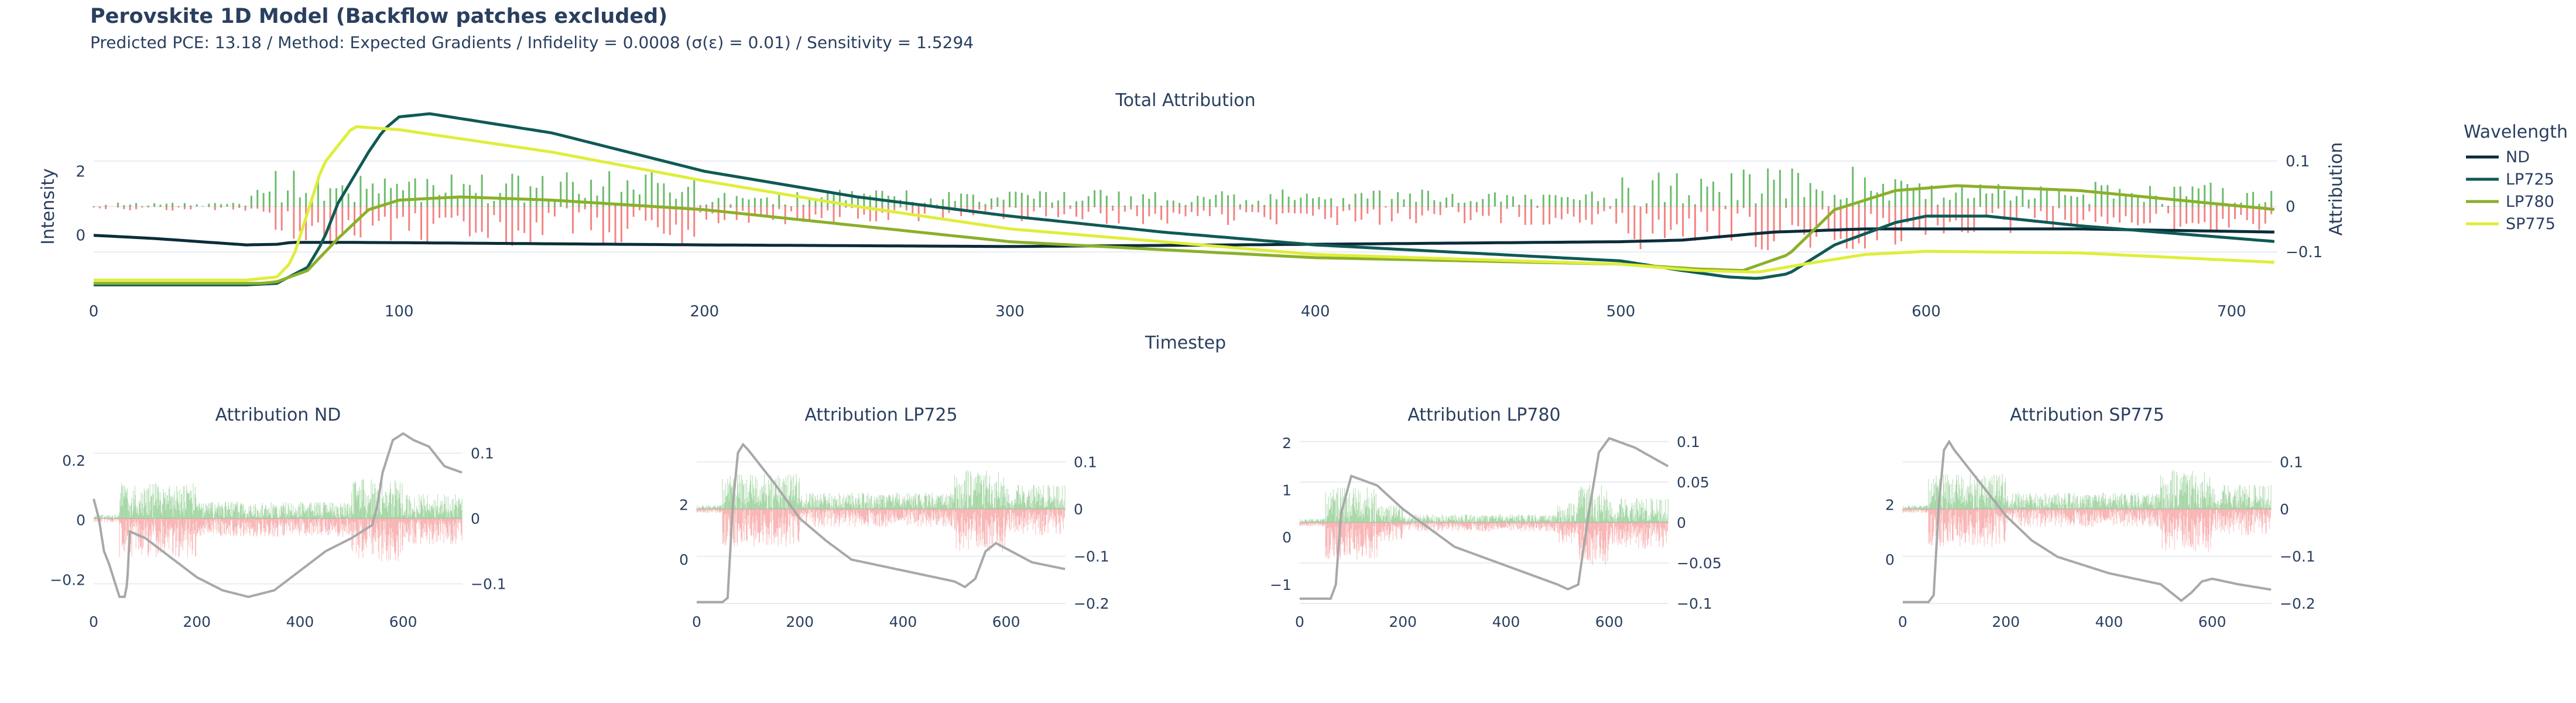 The image size is (2576, 703). I want to click on x-tick-label: 300, so click(1010, 311).